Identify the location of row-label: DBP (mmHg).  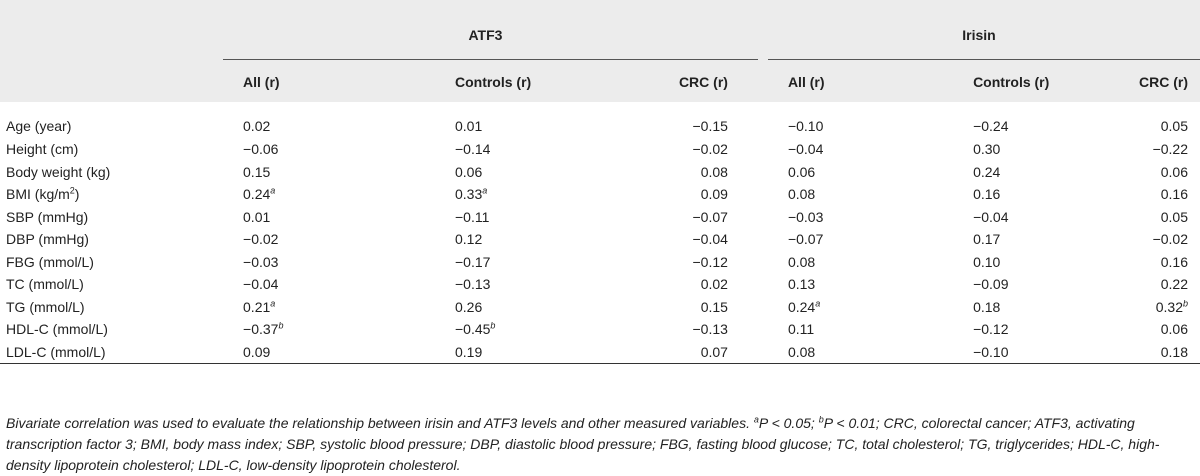
(47, 239).